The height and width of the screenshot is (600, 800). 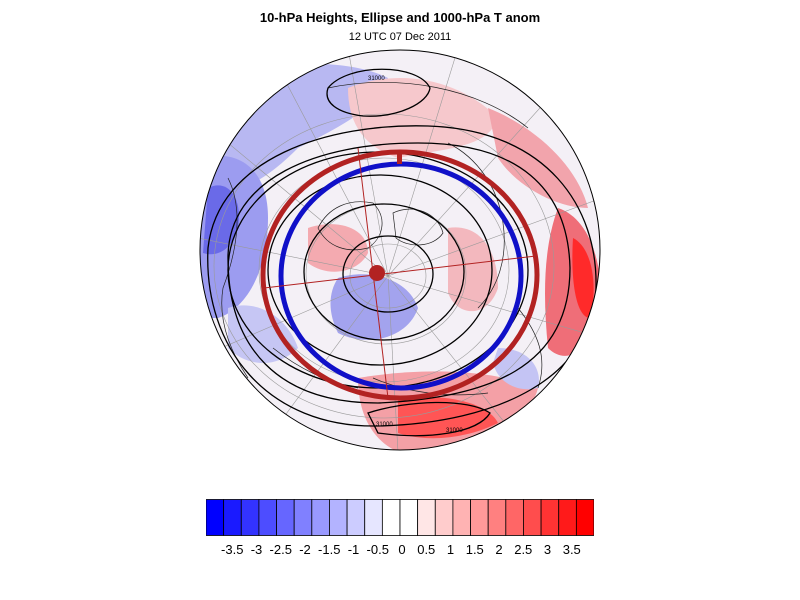 What do you see at coordinates (547, 549) in the screenshot?
I see `colorbar-tick-label: 3` at bounding box center [547, 549].